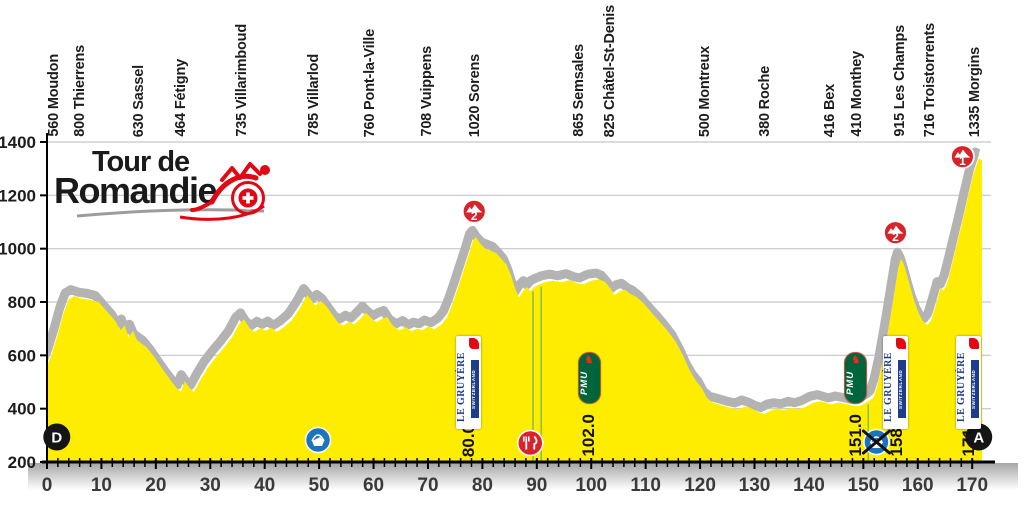  What do you see at coordinates (536, 485) in the screenshot?
I see `x-tick-label: 90` at bounding box center [536, 485].